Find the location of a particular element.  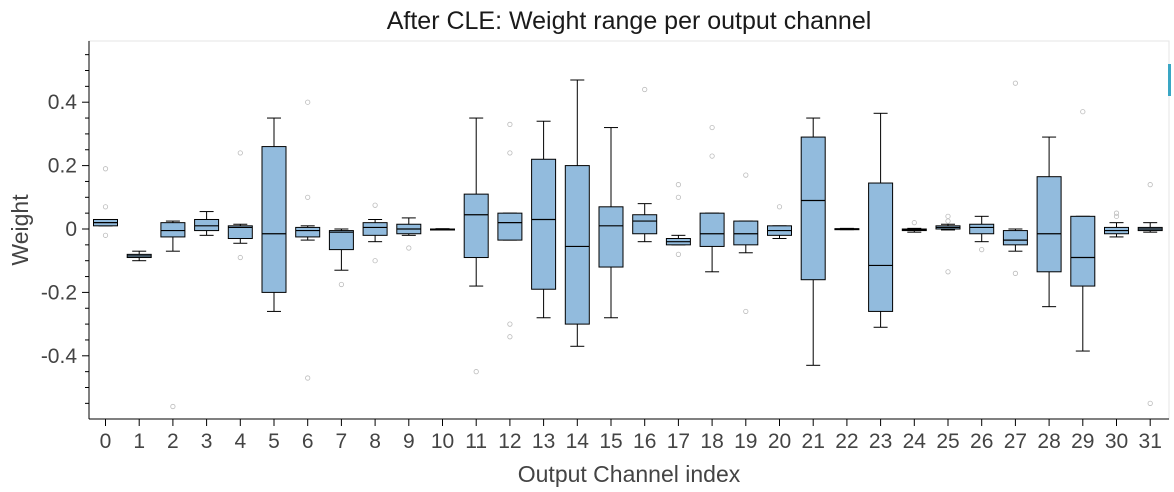

x-tick-label: 22 is located at coordinates (846, 441).